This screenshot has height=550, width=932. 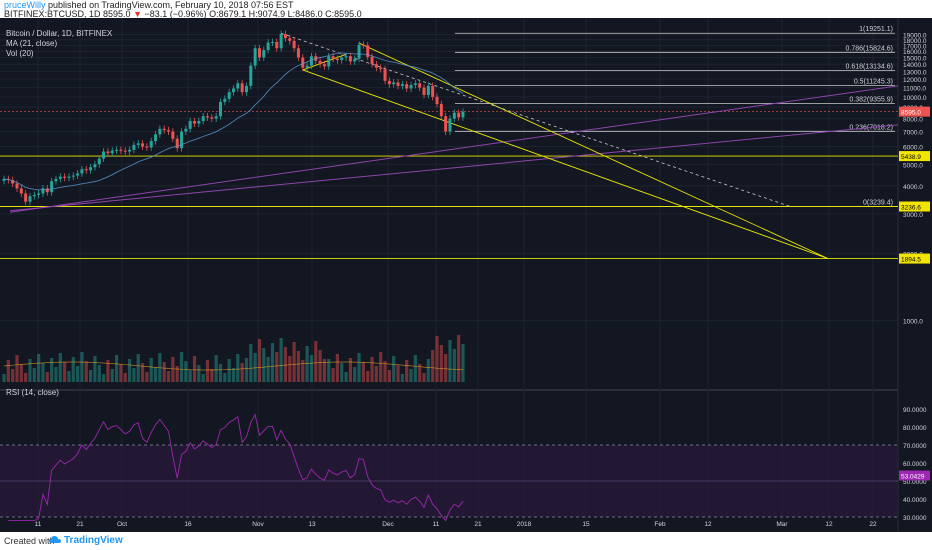 What do you see at coordinates (915, 36) in the screenshot?
I see `price-tick-label: 19000.0` at bounding box center [915, 36].